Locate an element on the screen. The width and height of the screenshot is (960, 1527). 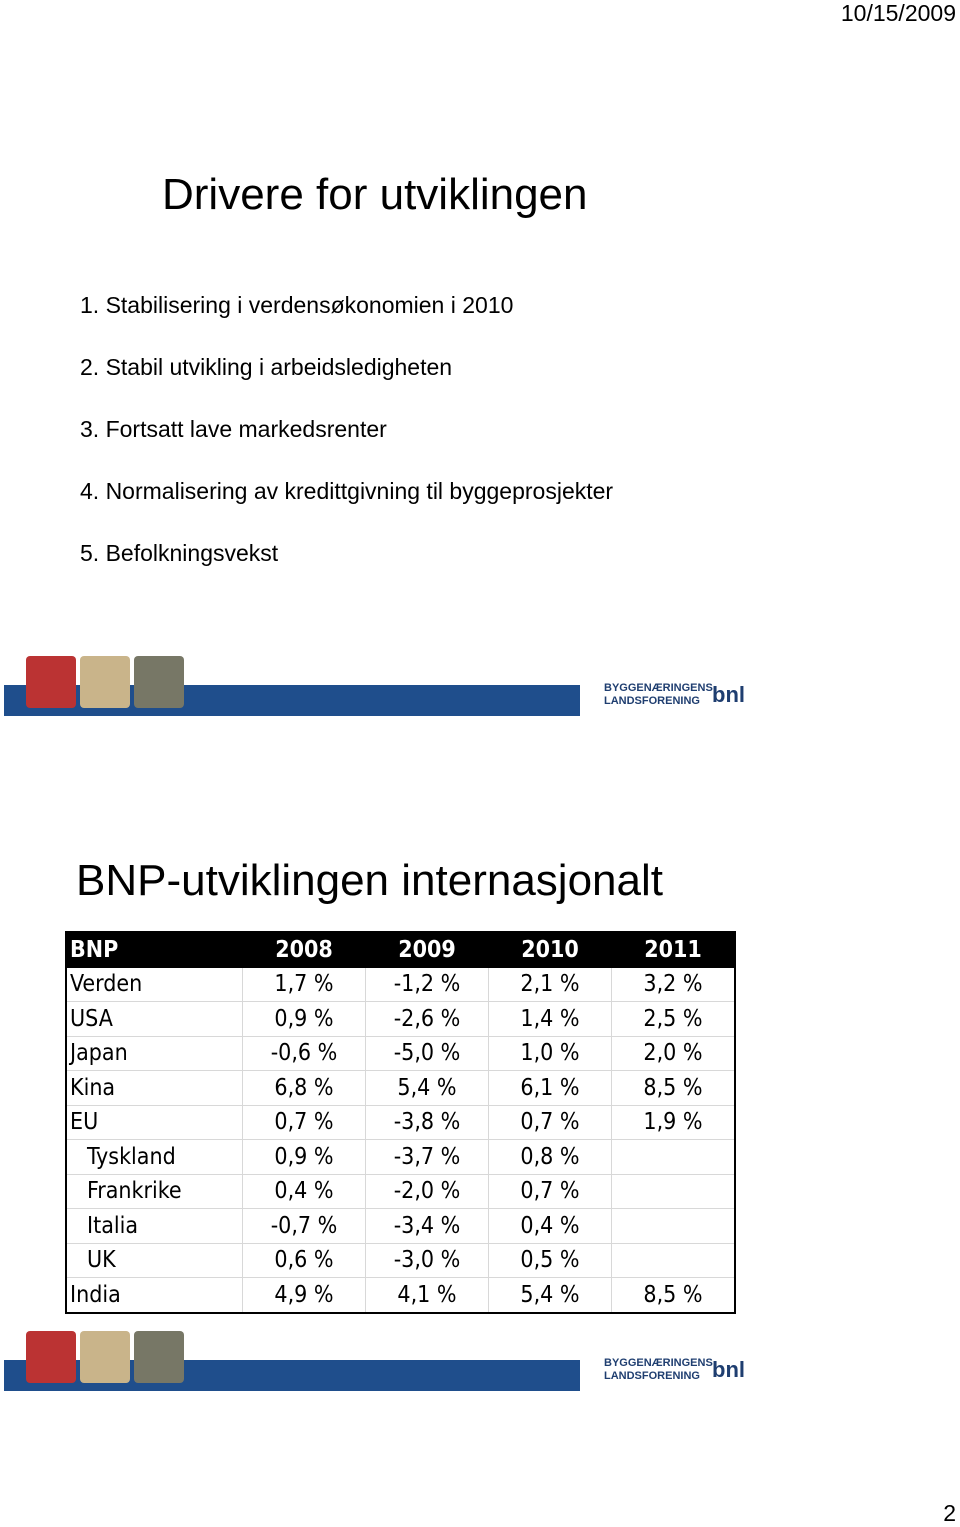
cell: 0,6 % is located at coordinates (304, 1260).